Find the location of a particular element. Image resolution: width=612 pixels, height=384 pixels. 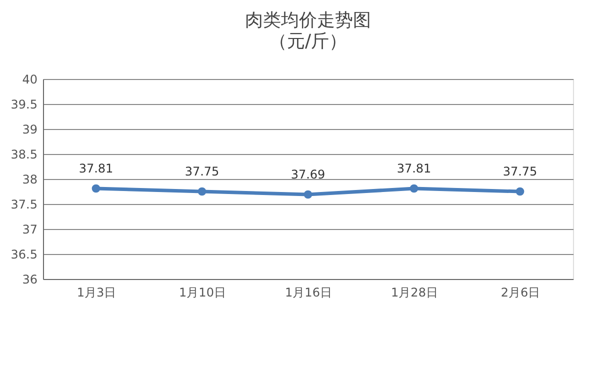

x-tick-label: 1月3日 is located at coordinates (96, 293).